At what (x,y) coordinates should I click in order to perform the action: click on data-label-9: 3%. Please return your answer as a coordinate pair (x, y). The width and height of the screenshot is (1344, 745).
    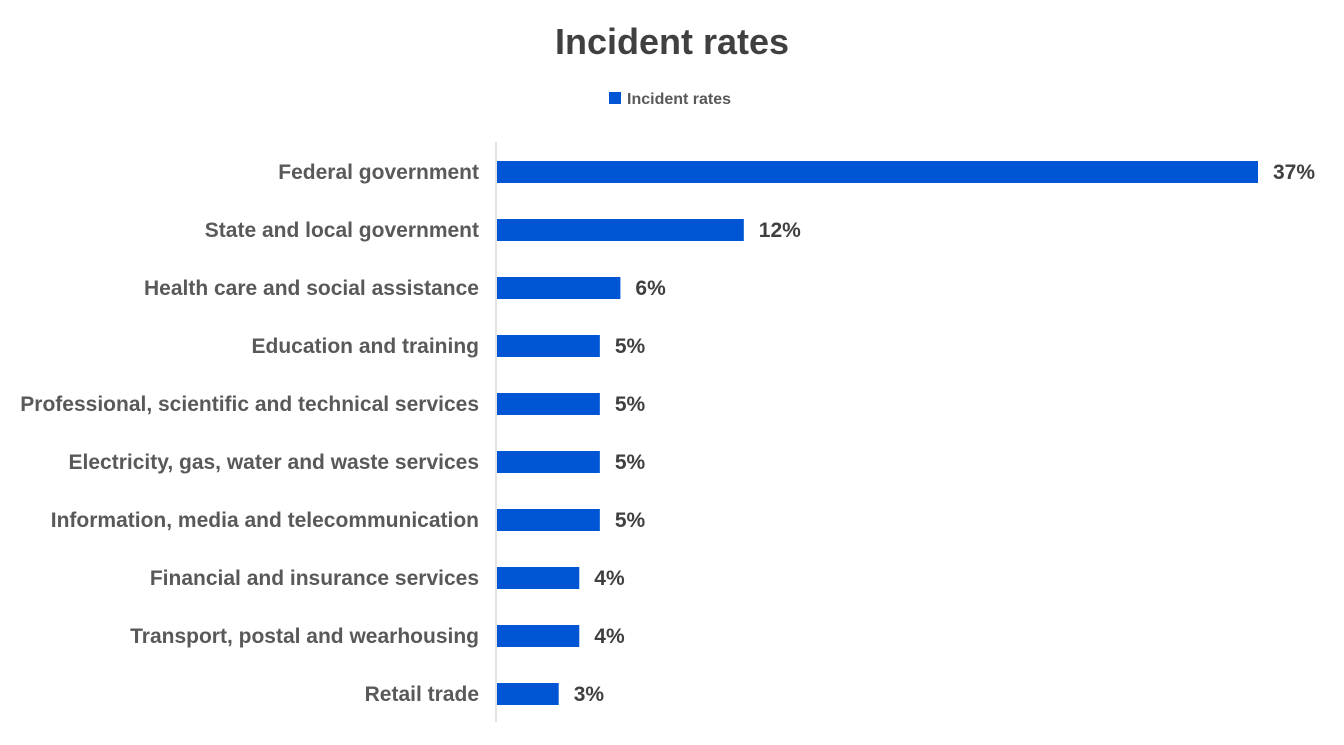
    Looking at the image, I should click on (589, 694).